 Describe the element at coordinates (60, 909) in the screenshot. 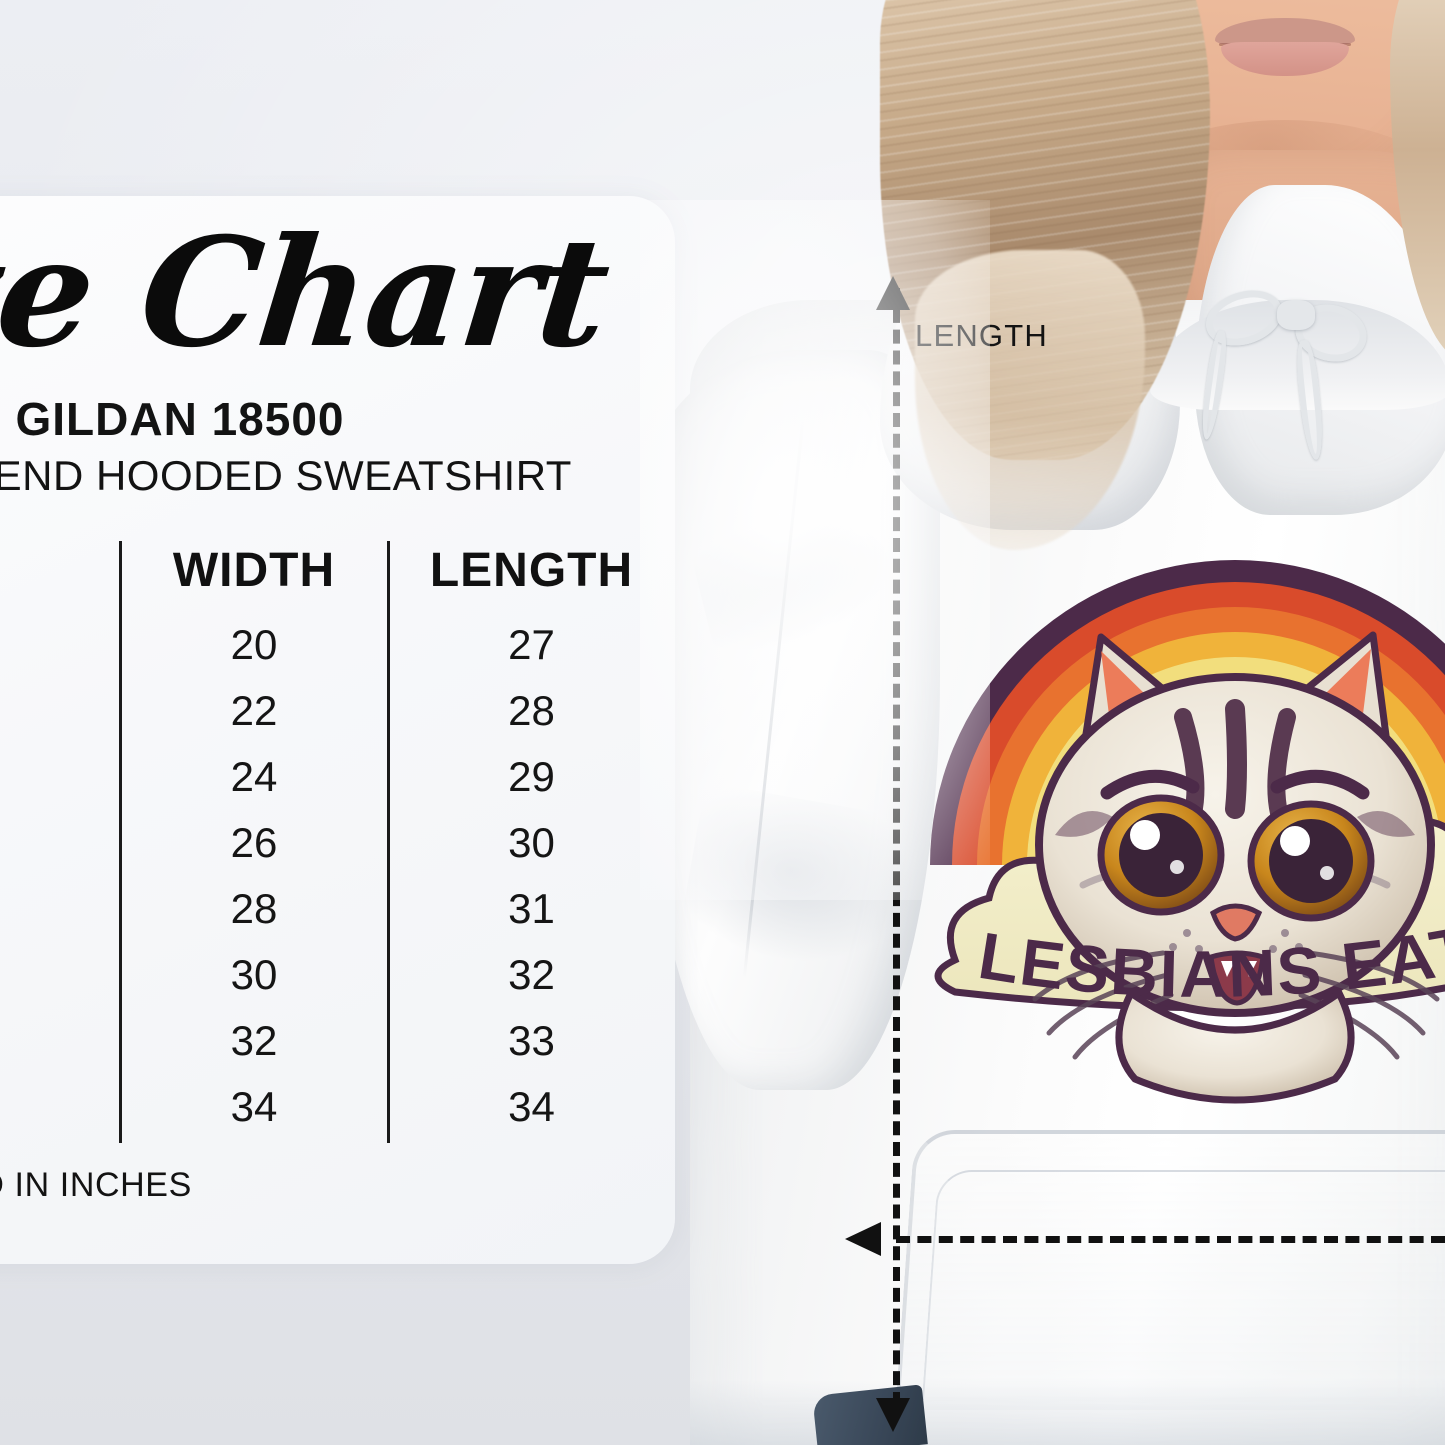

I see `cell-size: 2XL` at that location.